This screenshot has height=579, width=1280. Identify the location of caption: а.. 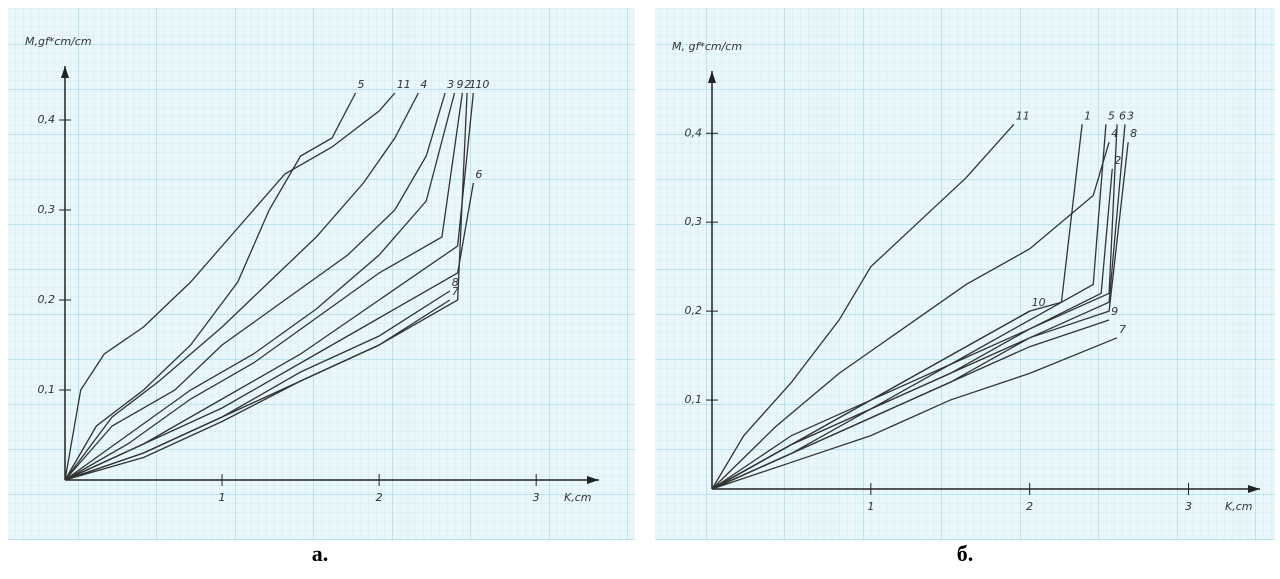
(320, 553).